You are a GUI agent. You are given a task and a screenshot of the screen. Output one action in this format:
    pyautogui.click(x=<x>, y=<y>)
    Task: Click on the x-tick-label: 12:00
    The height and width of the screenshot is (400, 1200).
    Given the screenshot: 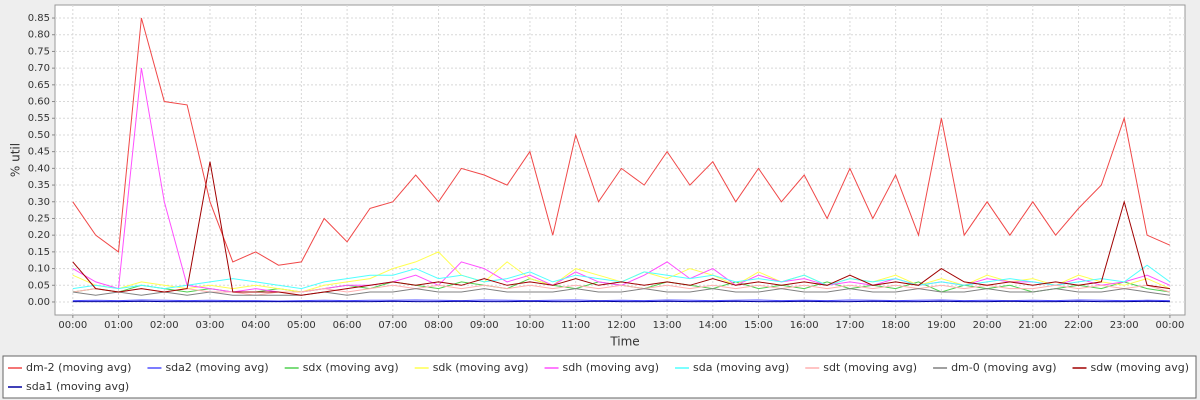 What is the action you would take?
    pyautogui.click(x=621, y=325)
    